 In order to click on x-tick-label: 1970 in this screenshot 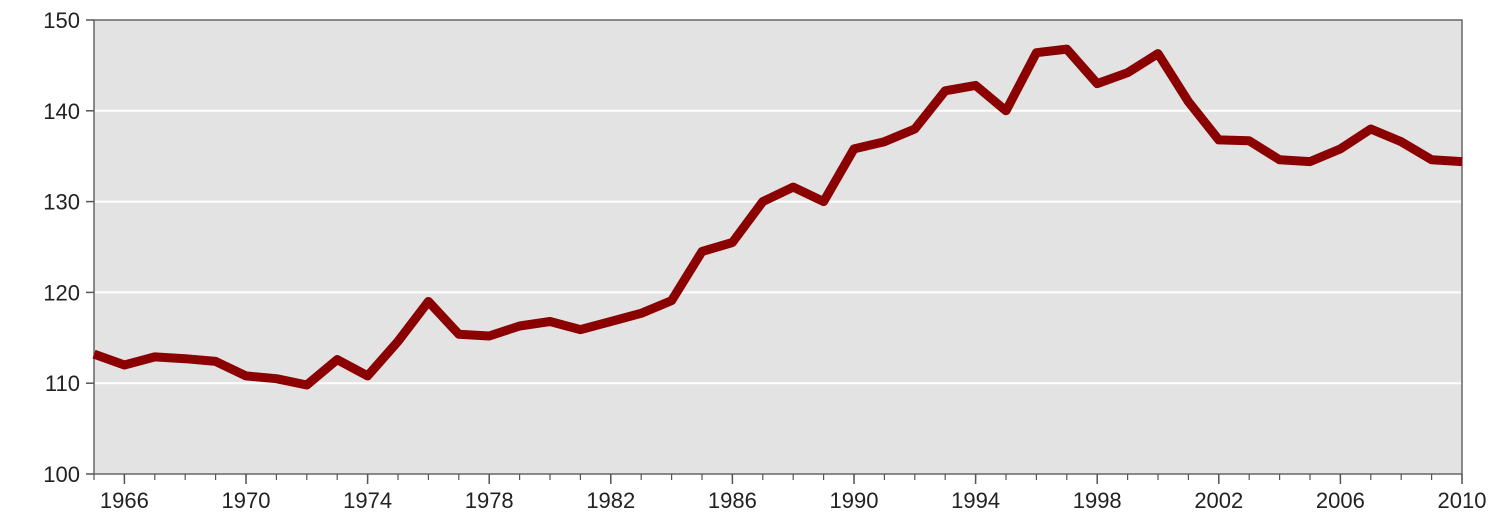, I will do `click(246, 500)`.